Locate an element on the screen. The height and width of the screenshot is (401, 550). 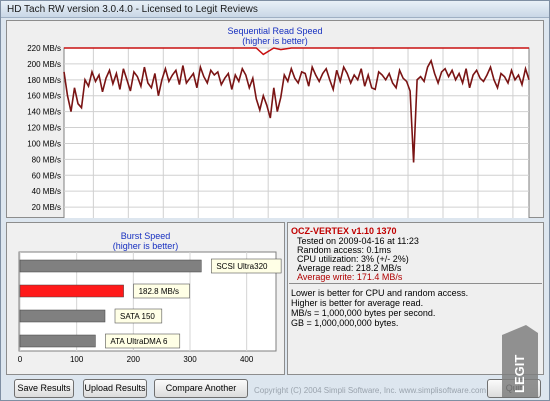
burst-x-tick-label: 0 is located at coordinates (20, 359).